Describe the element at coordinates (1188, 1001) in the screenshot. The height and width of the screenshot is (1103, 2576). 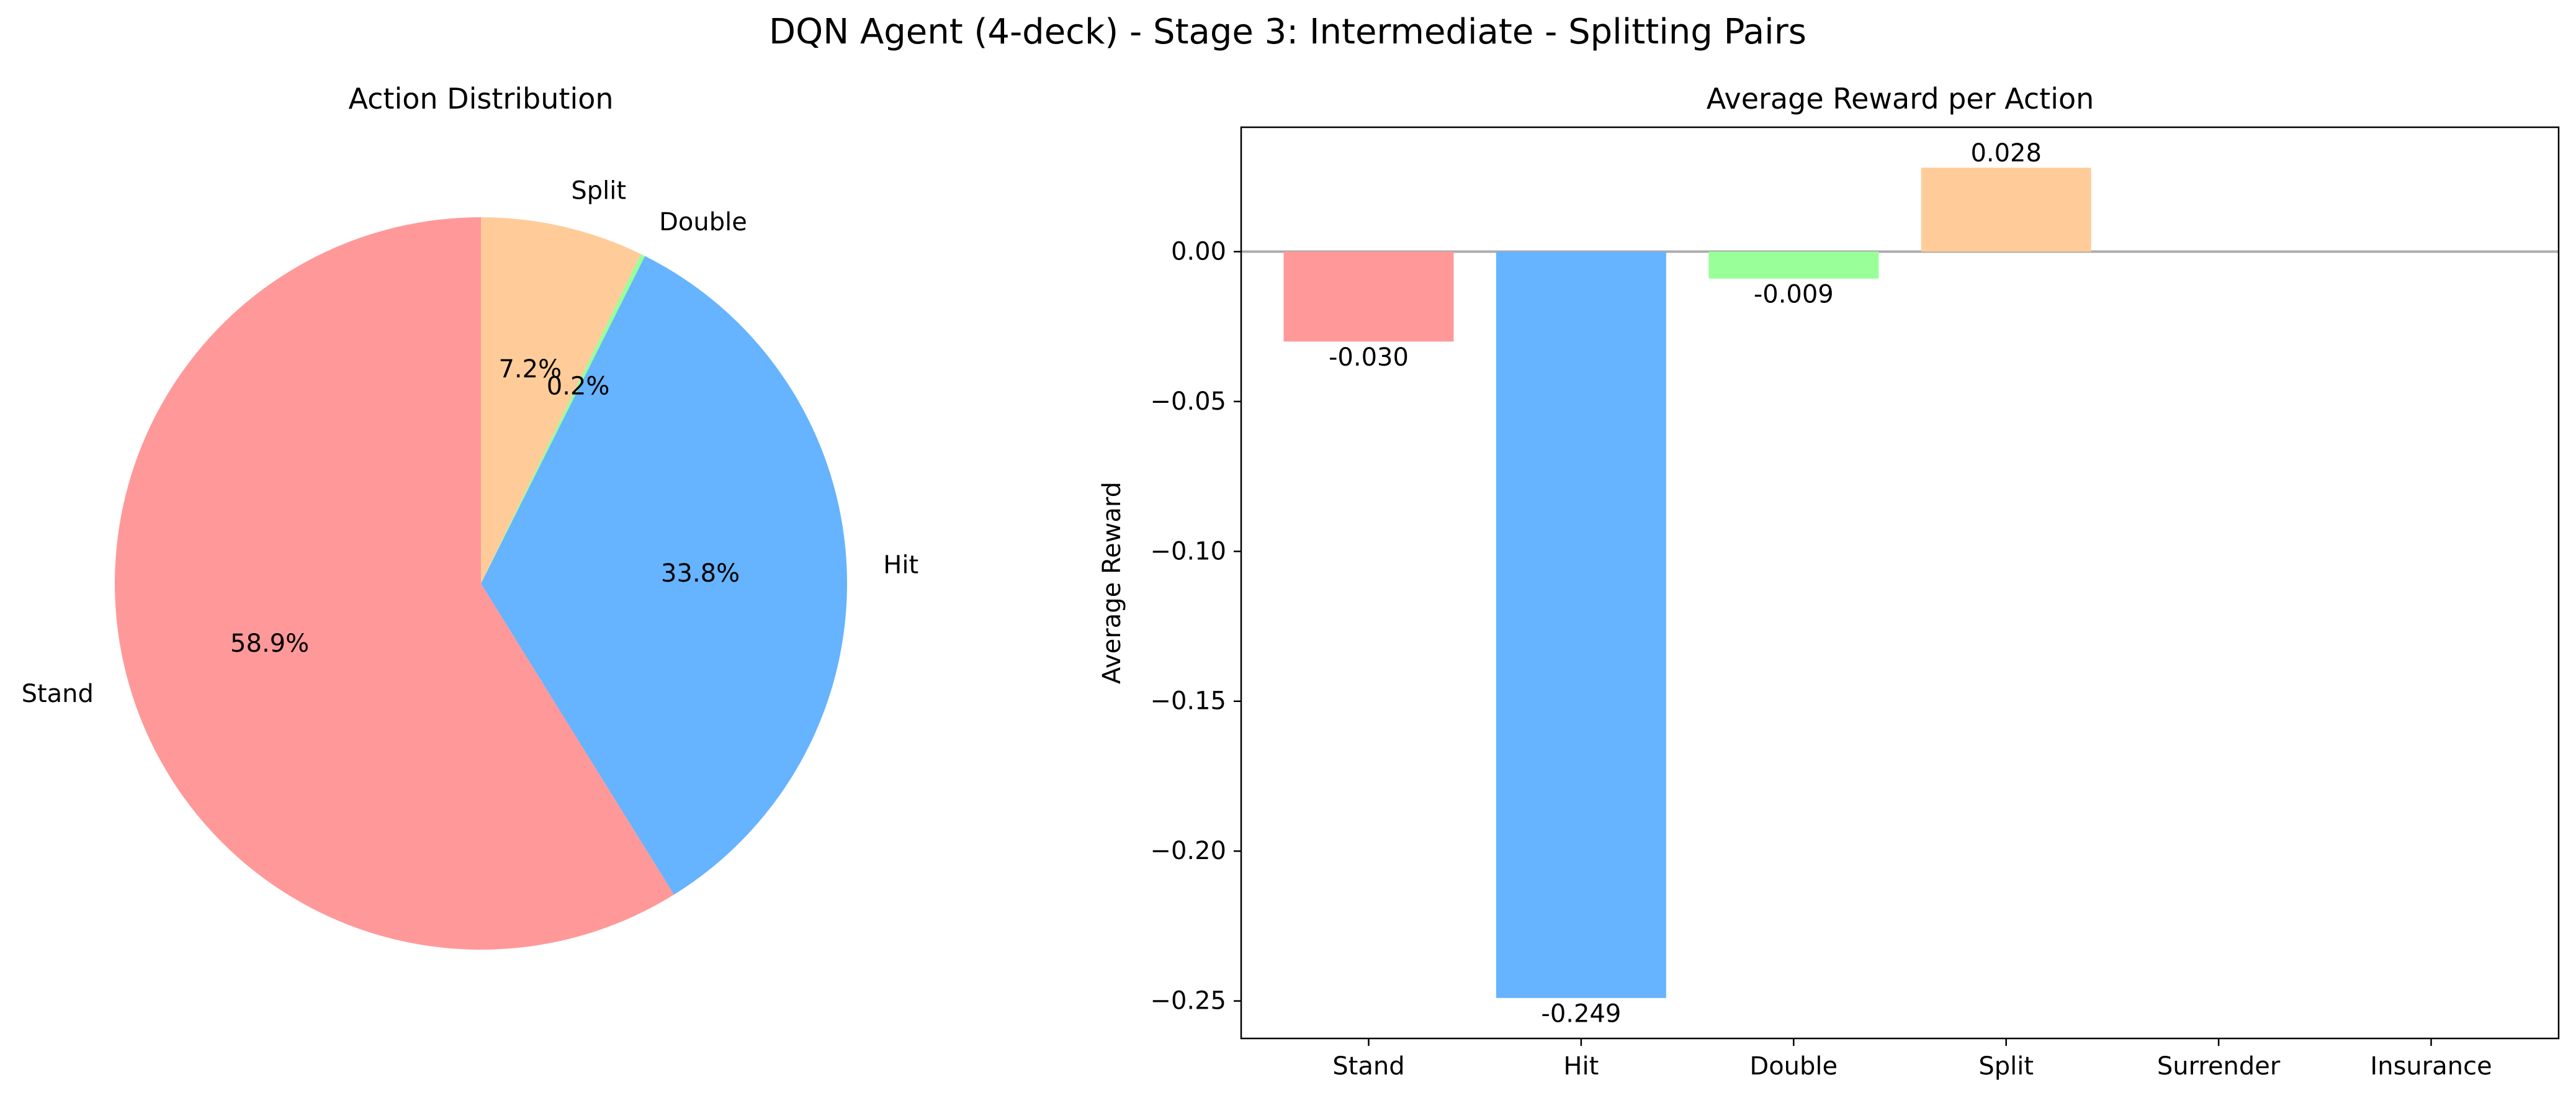
I see `y-tick-label: −0.25` at that location.